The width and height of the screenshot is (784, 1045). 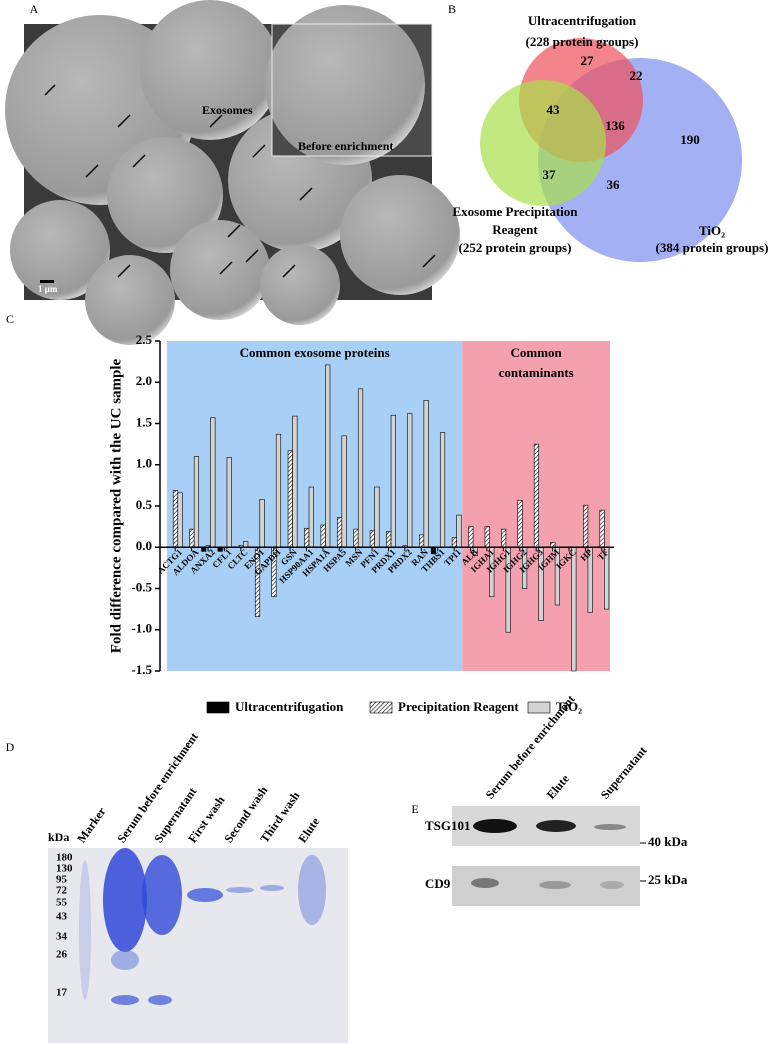 What do you see at coordinates (10, 319) in the screenshot?
I see `panel-letter: C` at bounding box center [10, 319].